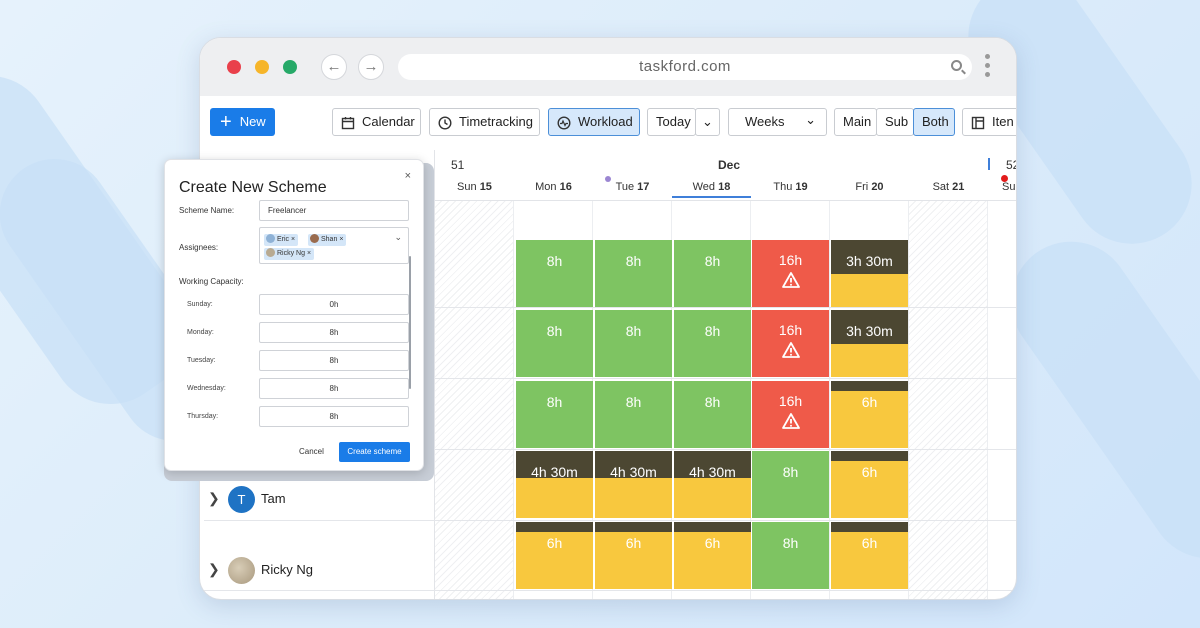 This screenshot has width=1200, height=628. What do you see at coordinates (200, 304) in the screenshot?
I see `capacity-day-label: Sunday:` at bounding box center [200, 304].